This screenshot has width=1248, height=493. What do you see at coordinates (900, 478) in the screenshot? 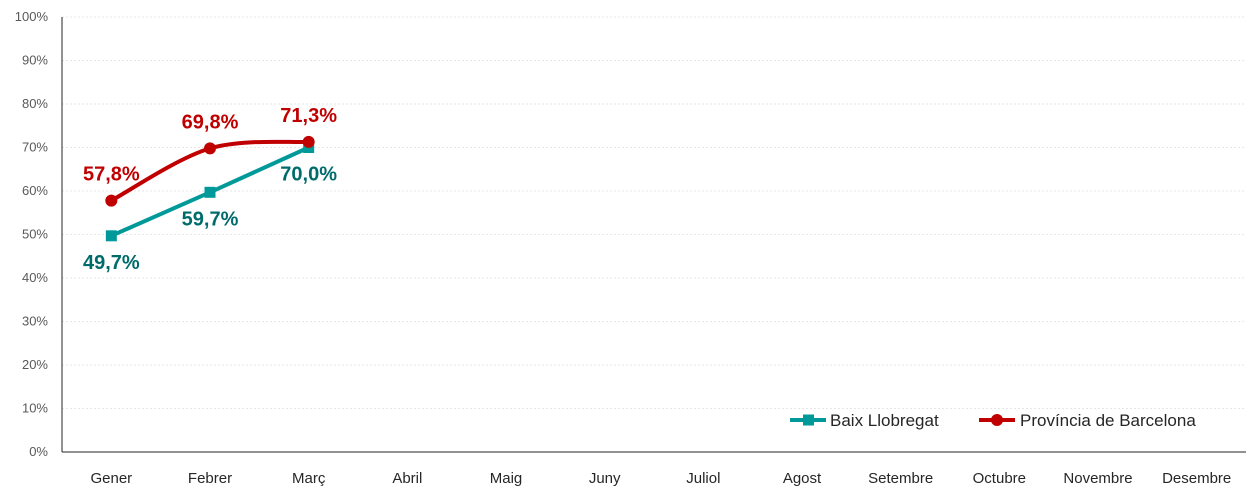
I see `x-tick-label: Setembre` at bounding box center [900, 478].